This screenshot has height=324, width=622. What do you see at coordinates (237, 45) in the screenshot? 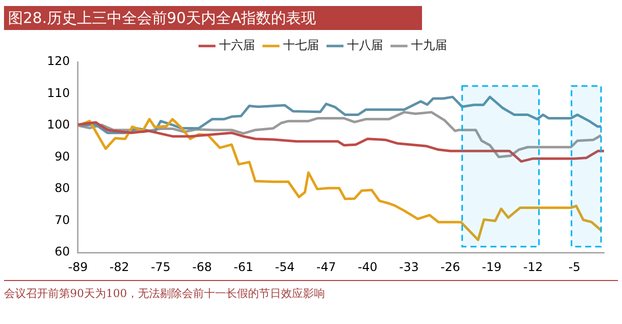
I see `legend-label: 十六届` at bounding box center [237, 45].